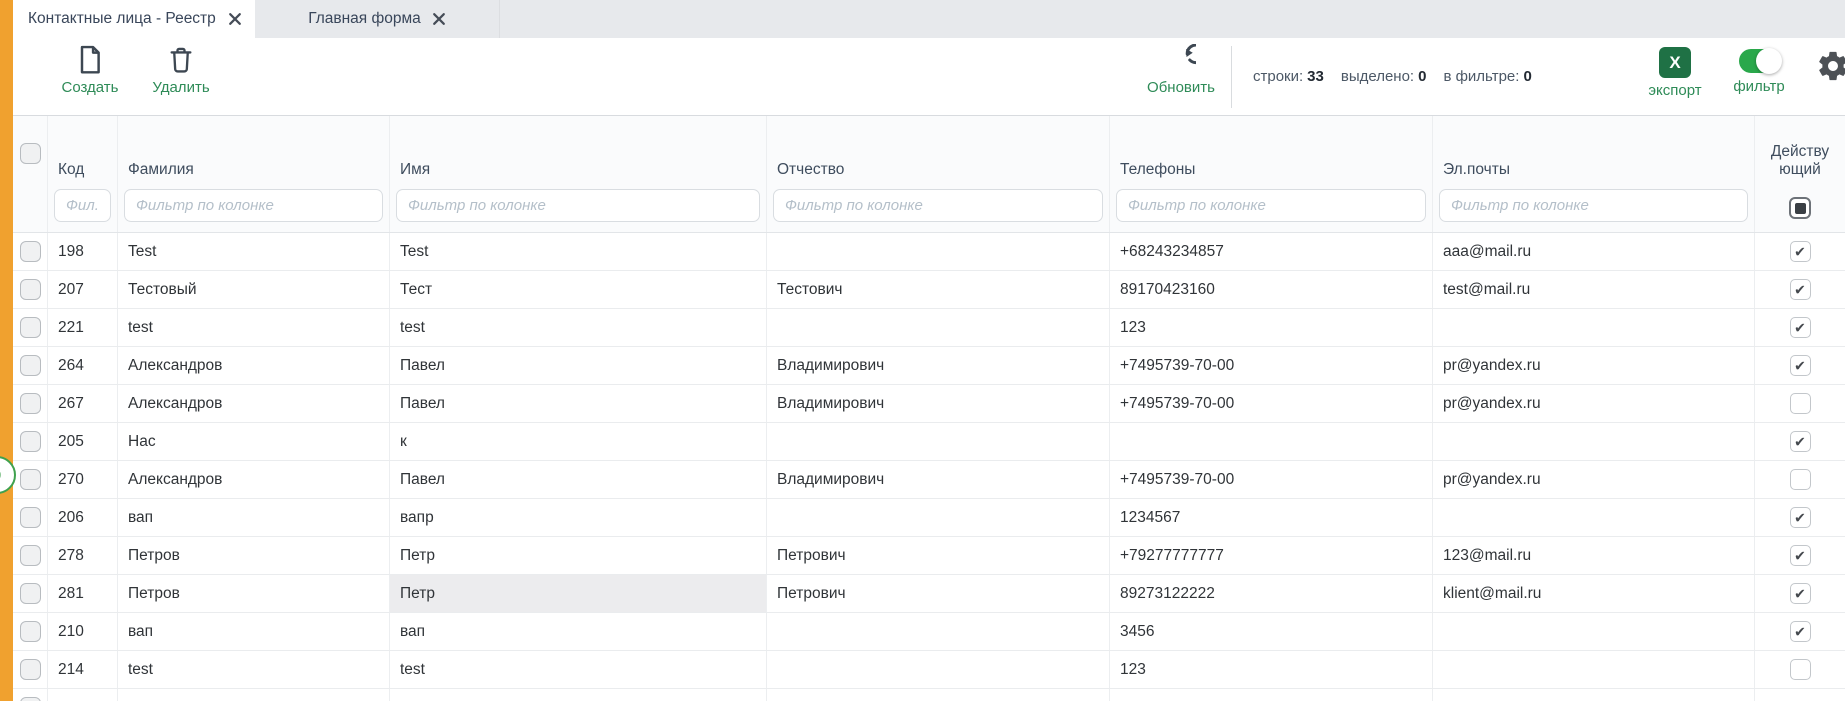 The width and height of the screenshot is (1845, 701). I want to click on cell-phones: +68243234857, so click(1271, 251).